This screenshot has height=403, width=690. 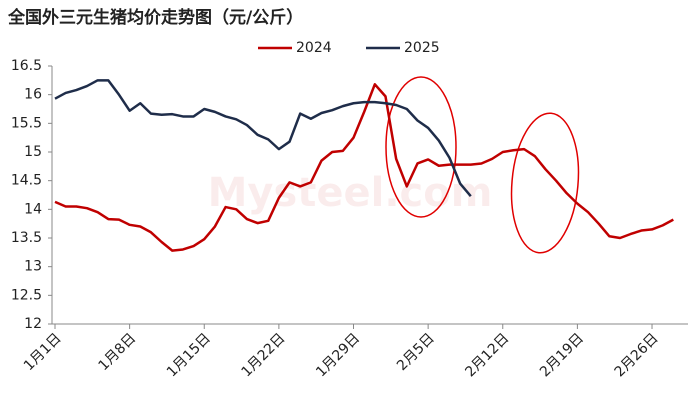 I want to click on x-tick-label: 1月8日, so click(x=118, y=352).